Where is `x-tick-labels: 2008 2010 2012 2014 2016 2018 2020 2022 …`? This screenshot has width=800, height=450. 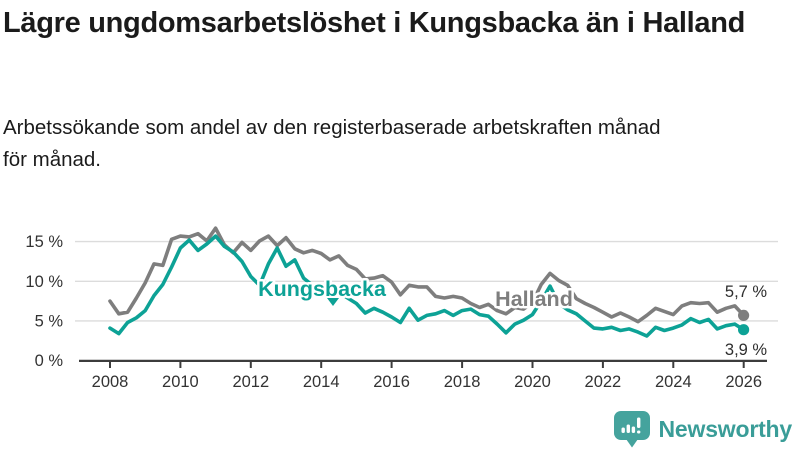 x-tick-labels: 2008 2010 2012 2014 2016 2018 2020 2022 … is located at coordinates (427, 382).